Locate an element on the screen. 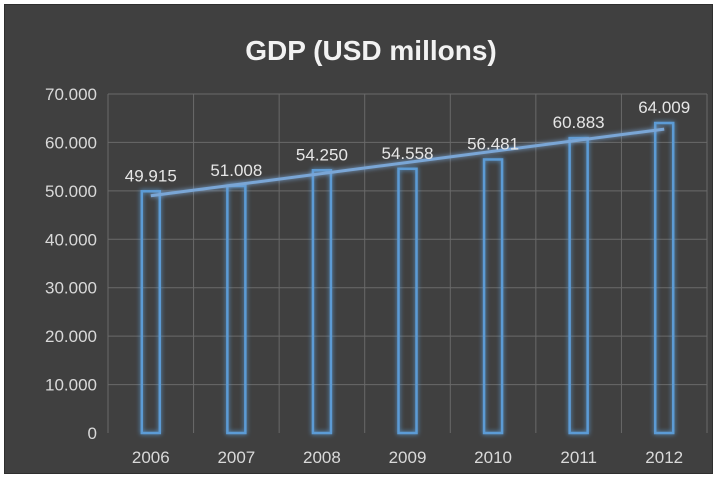 The width and height of the screenshot is (717, 478). data-label: 54.250 is located at coordinates (322, 154).